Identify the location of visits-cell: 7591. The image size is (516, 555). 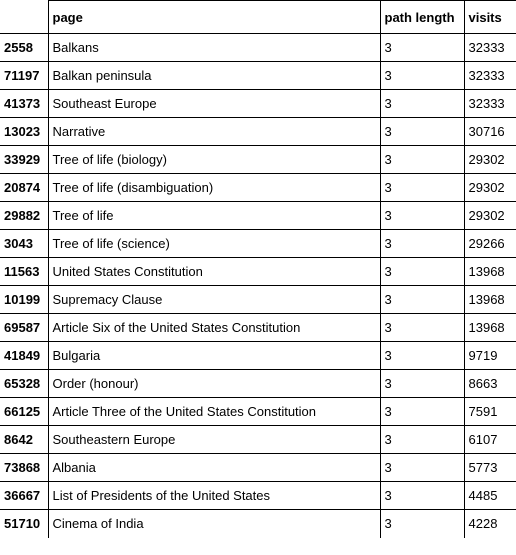
(489, 411).